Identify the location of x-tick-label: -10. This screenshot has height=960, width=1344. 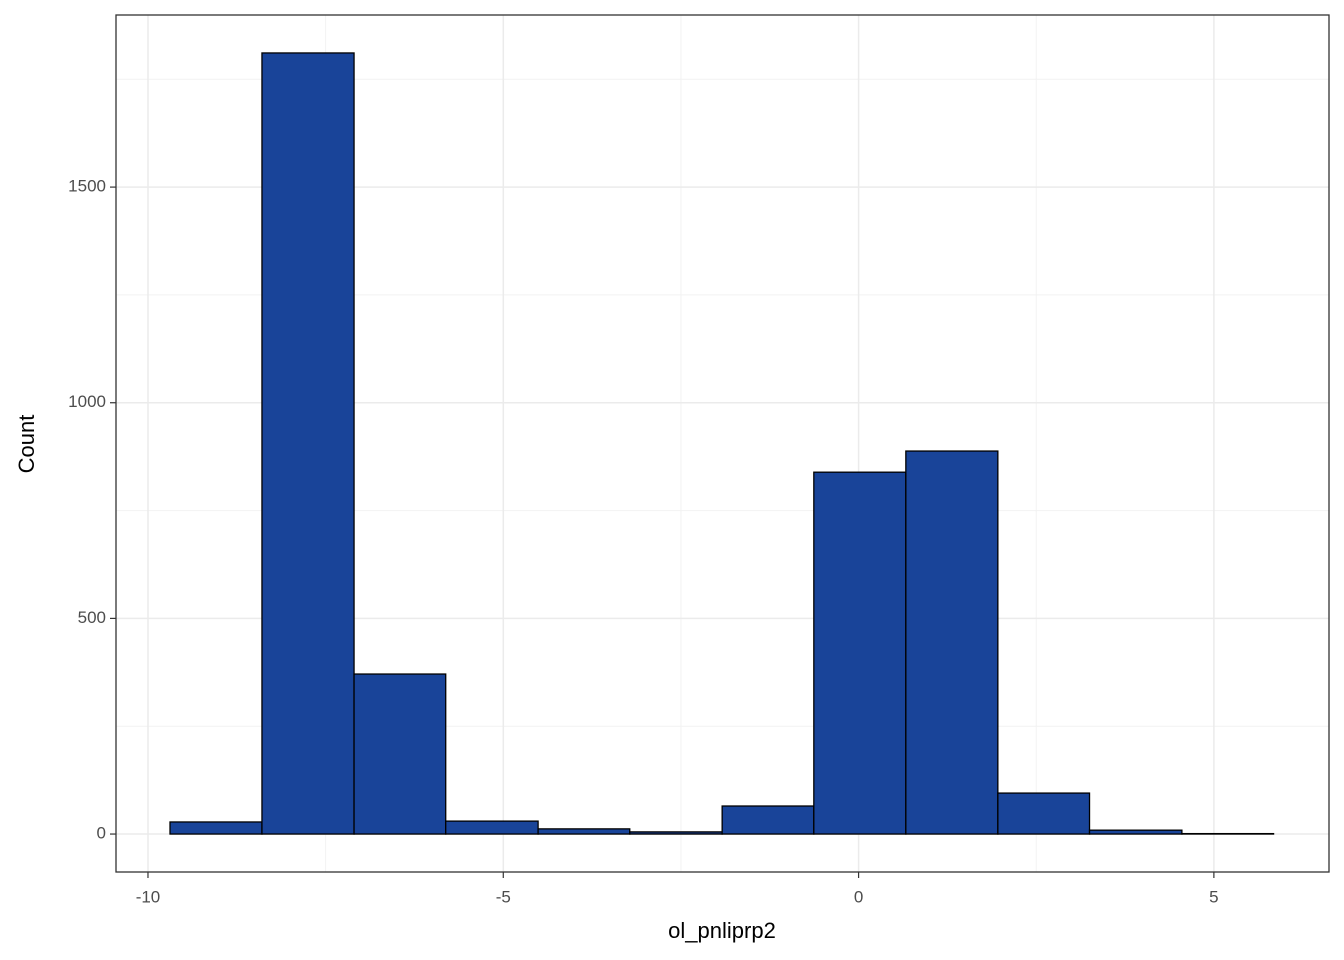
(148, 896).